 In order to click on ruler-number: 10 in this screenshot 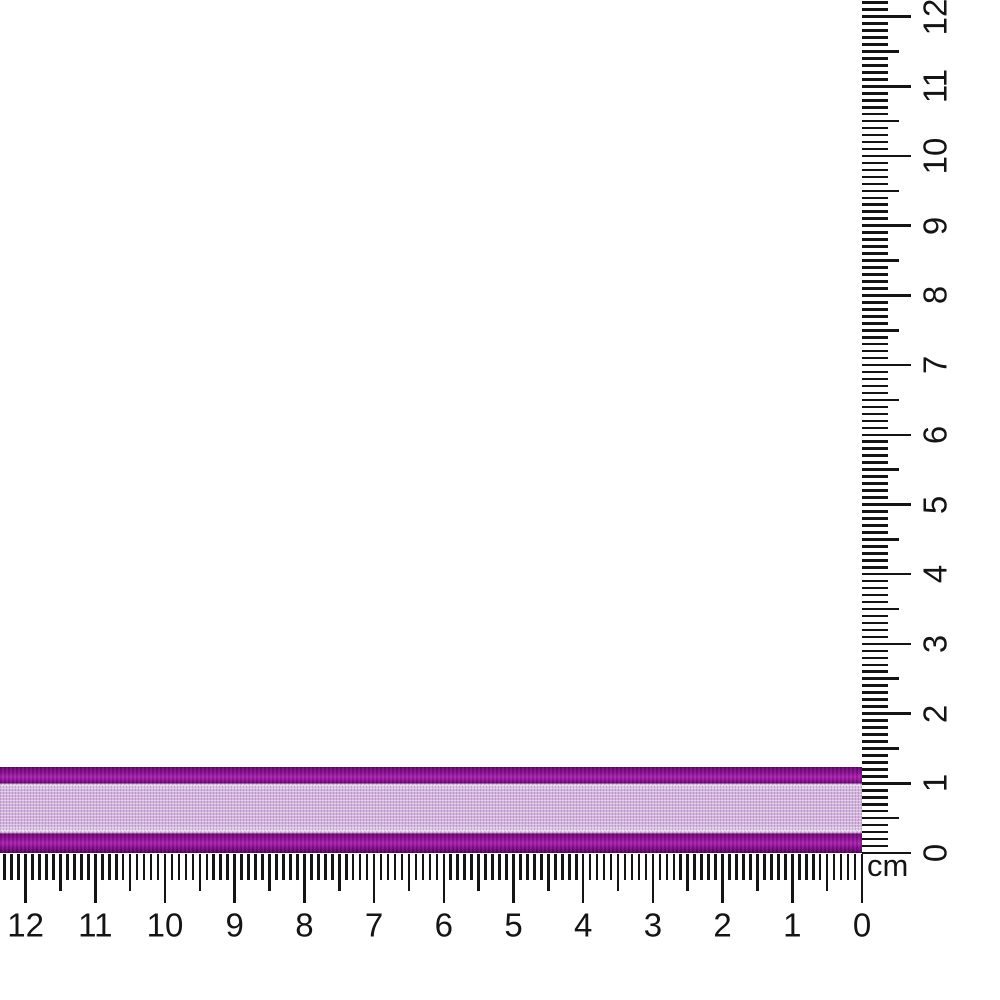, I will do `click(165, 925)`.